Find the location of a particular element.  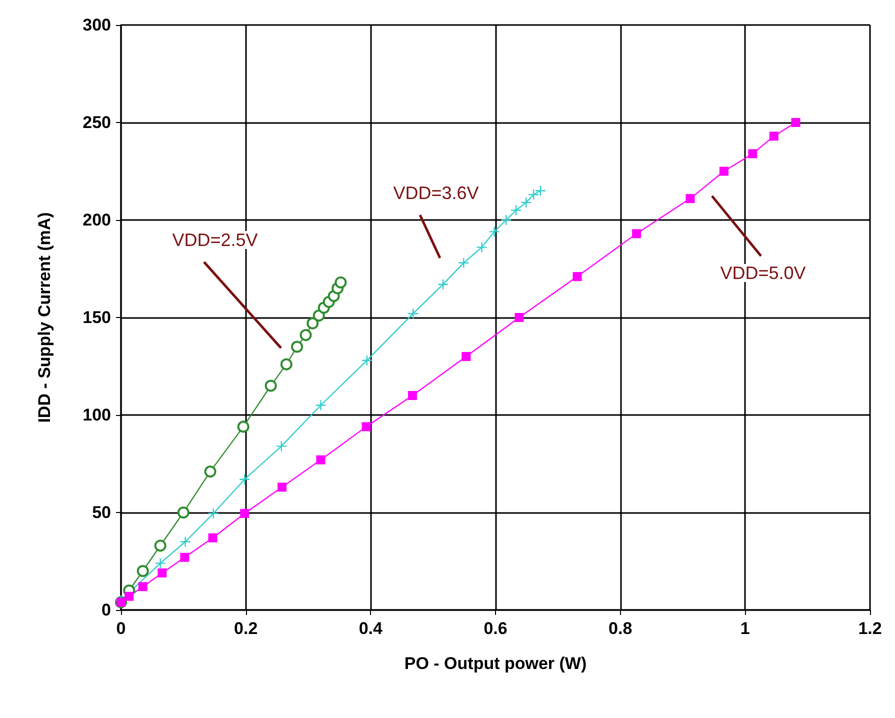

x-tick-label: 0.4 is located at coordinates (371, 628).